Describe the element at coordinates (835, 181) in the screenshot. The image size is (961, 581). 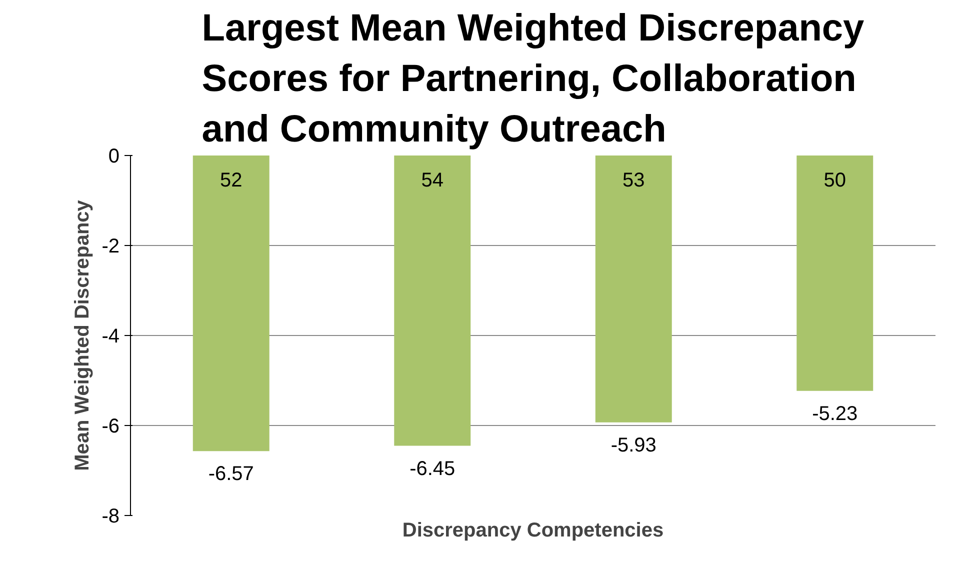
I see `x-tick-label: 50` at that location.